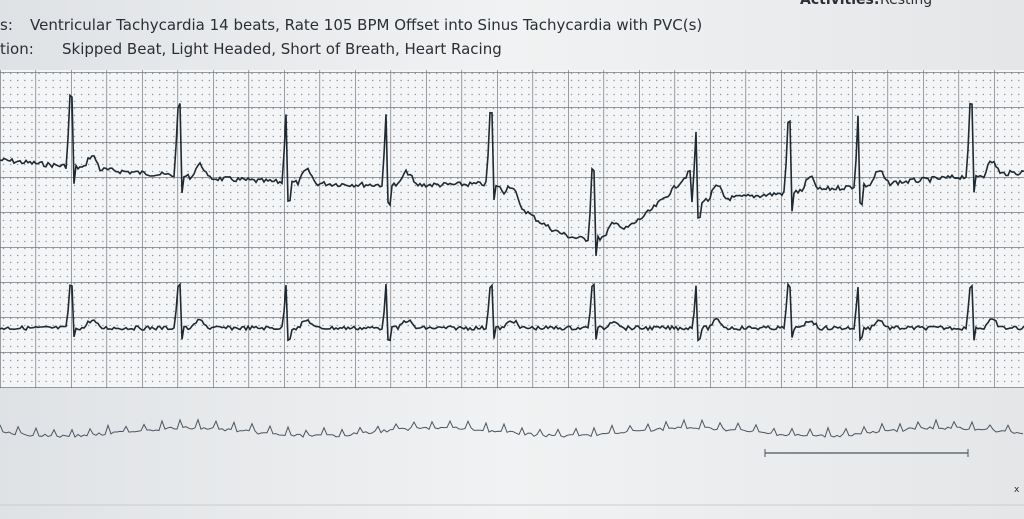 This screenshot has height=519, width=1024. What do you see at coordinates (512, 311) in the screenshot?
I see `ecg-trace` at bounding box center [512, 311].